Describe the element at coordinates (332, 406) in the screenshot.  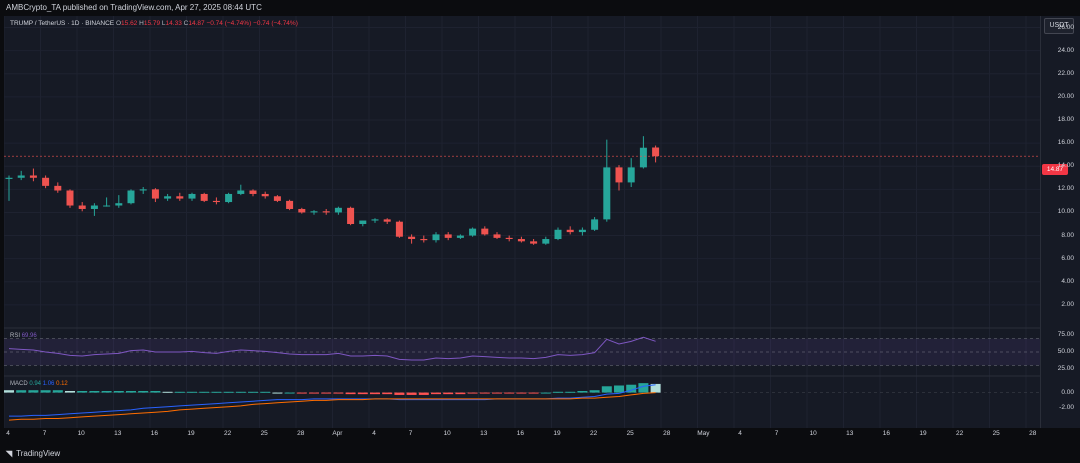
I see `signal-line` at that location.